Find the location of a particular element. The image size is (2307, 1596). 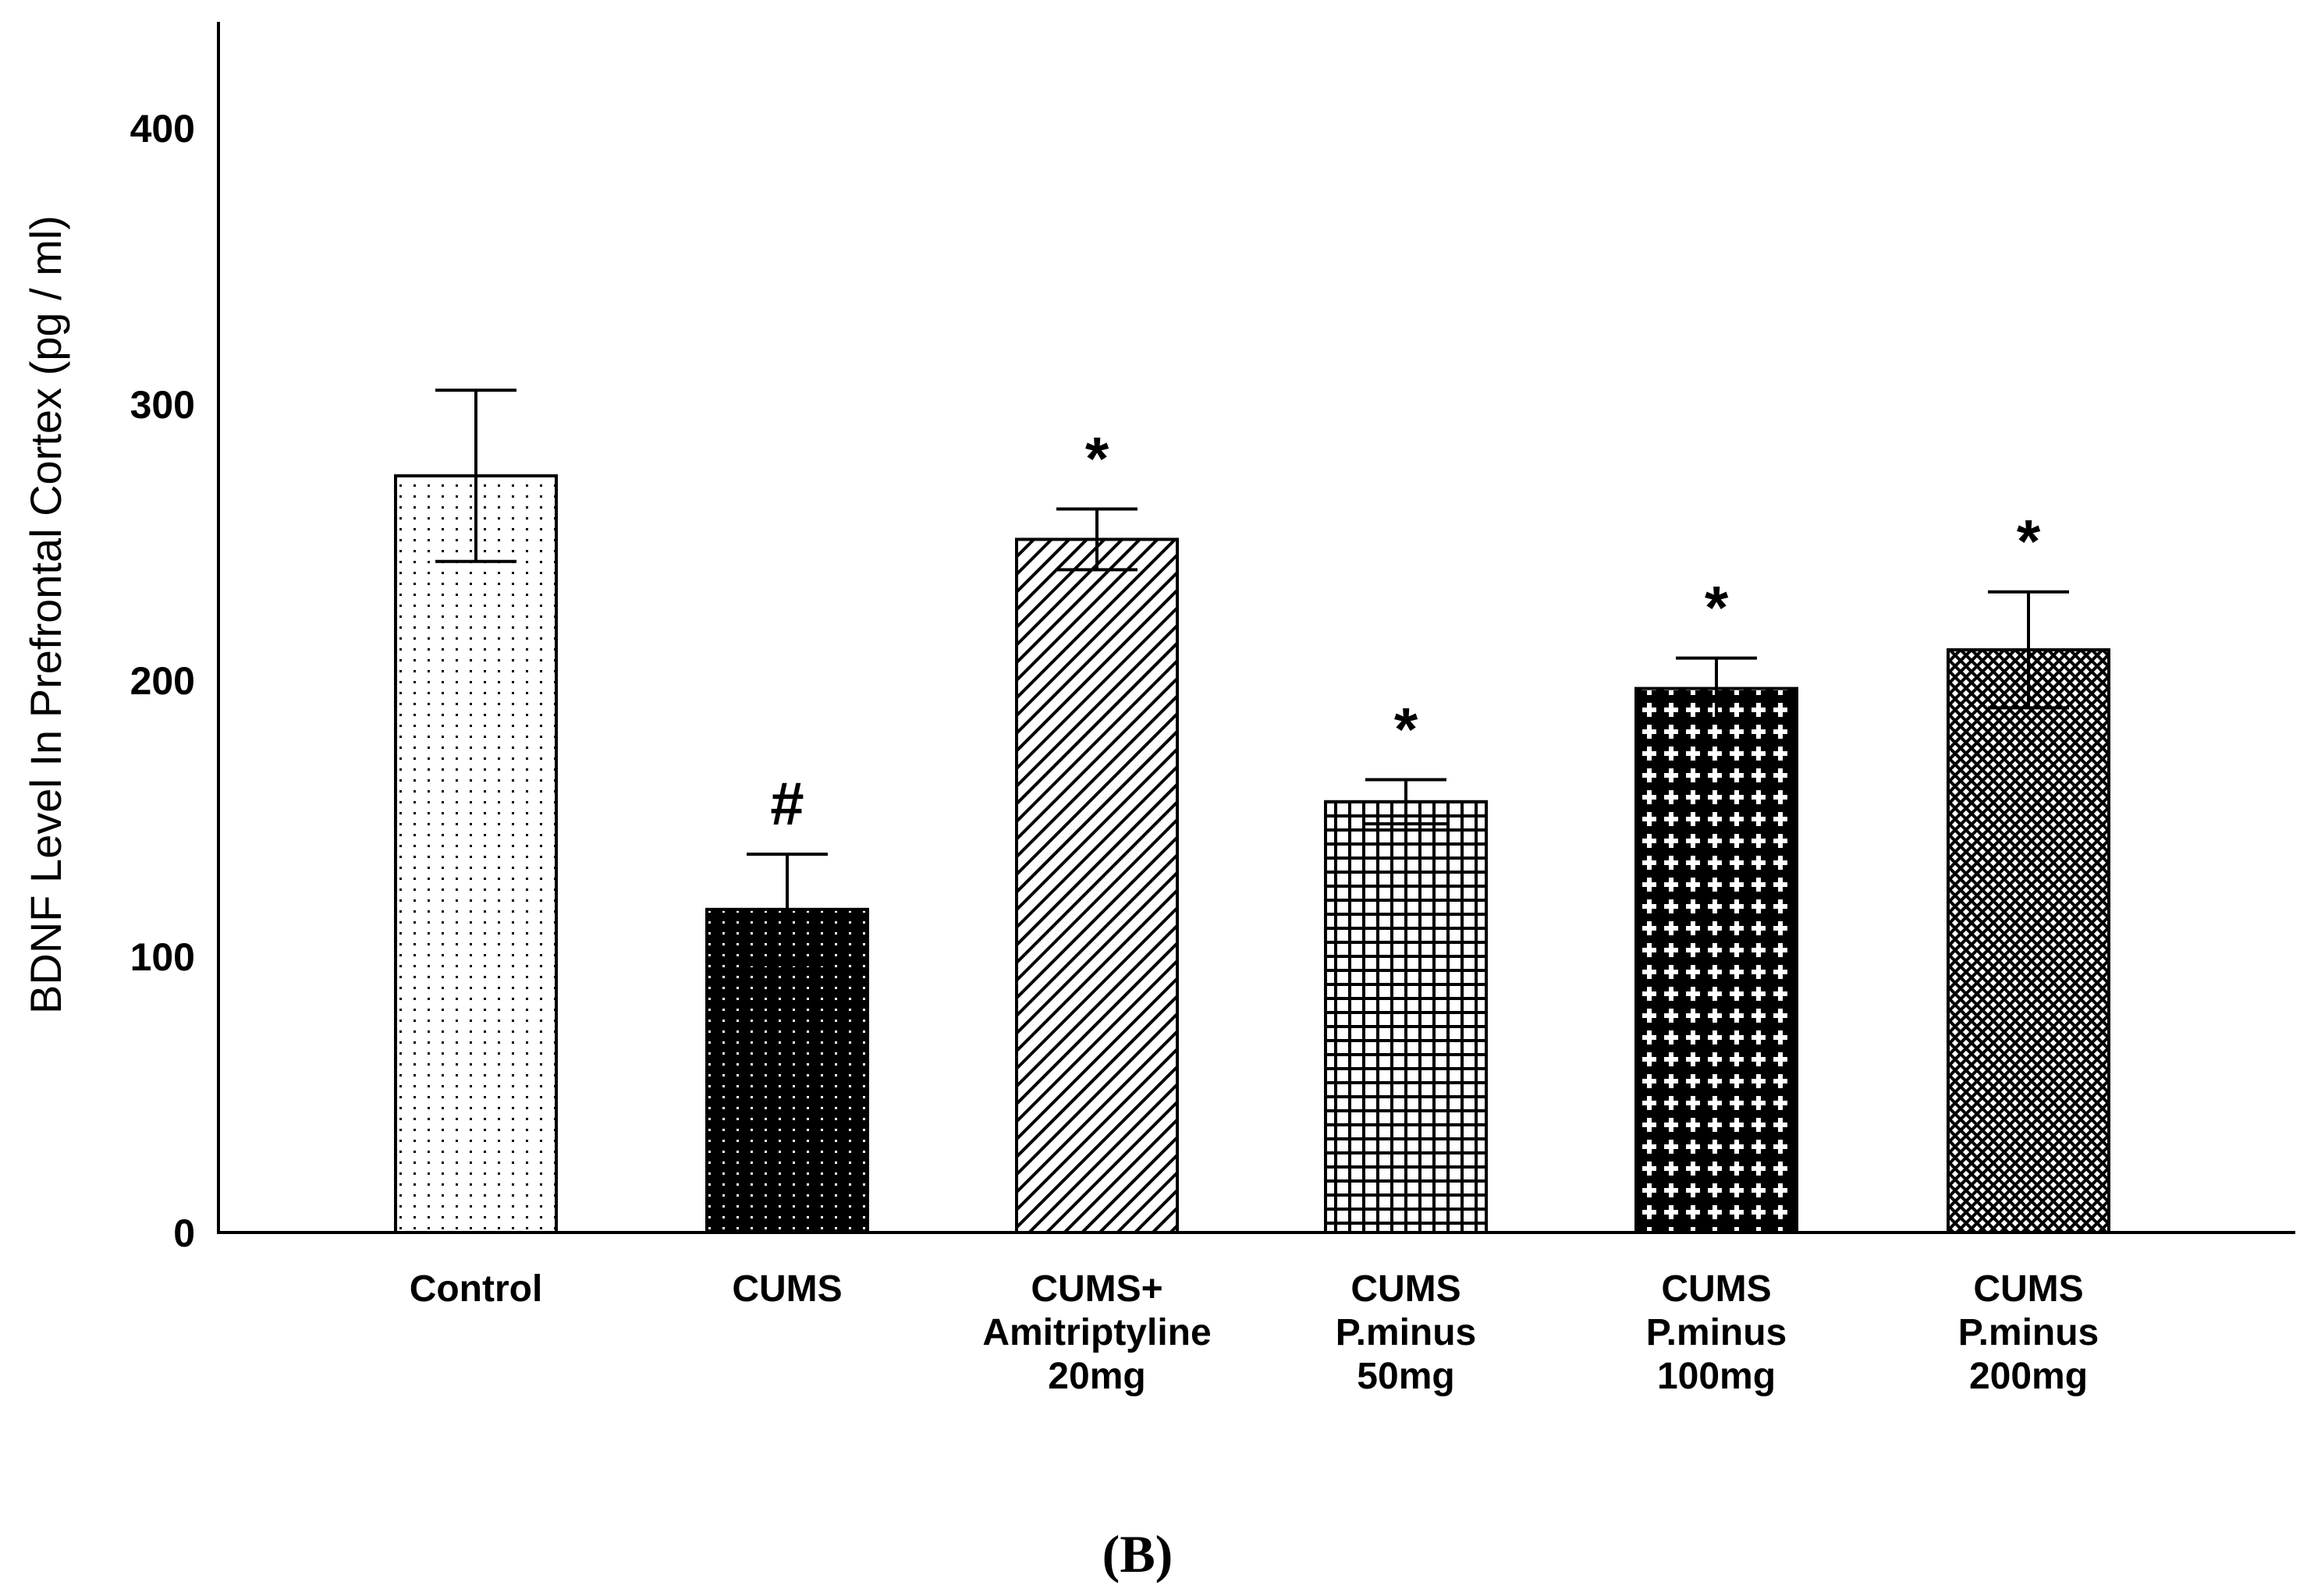

y-tick-label: 400 is located at coordinates (162, 129).